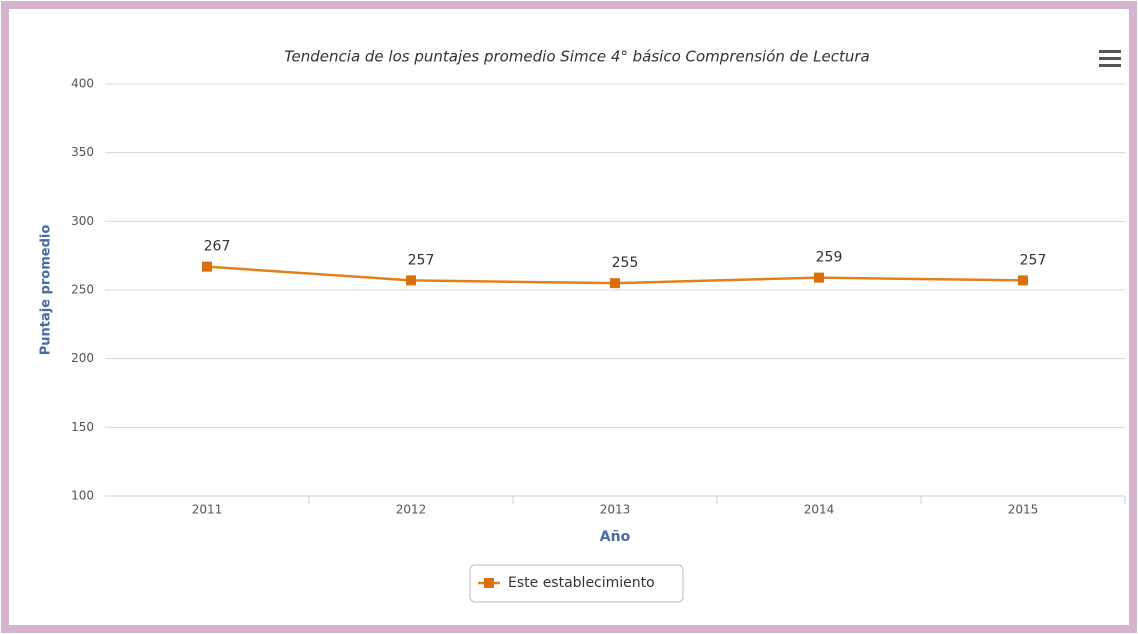 Image resolution: width=1138 pixels, height=634 pixels. I want to click on y-tick-label: 300, so click(82, 221).